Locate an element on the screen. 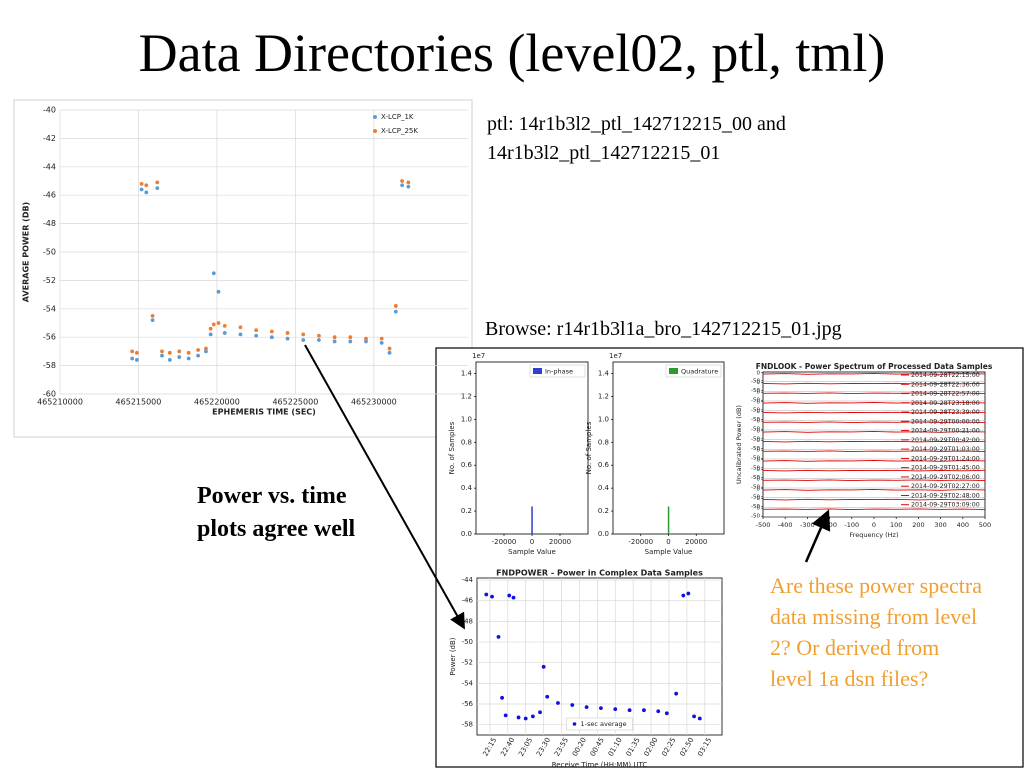 Image resolution: width=1024 pixels, height=768 pixels. y-tick-label: 1.4 is located at coordinates (604, 373).